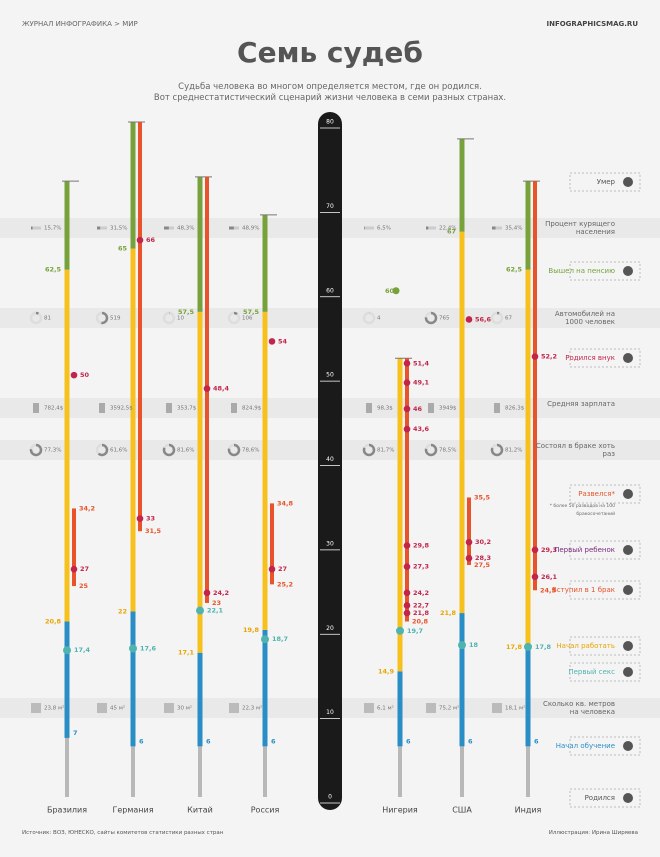 The height and width of the screenshot is (857, 660). What do you see at coordinates (200, 699) in the screenshot?
I see `study-bar` at bounding box center [200, 699].